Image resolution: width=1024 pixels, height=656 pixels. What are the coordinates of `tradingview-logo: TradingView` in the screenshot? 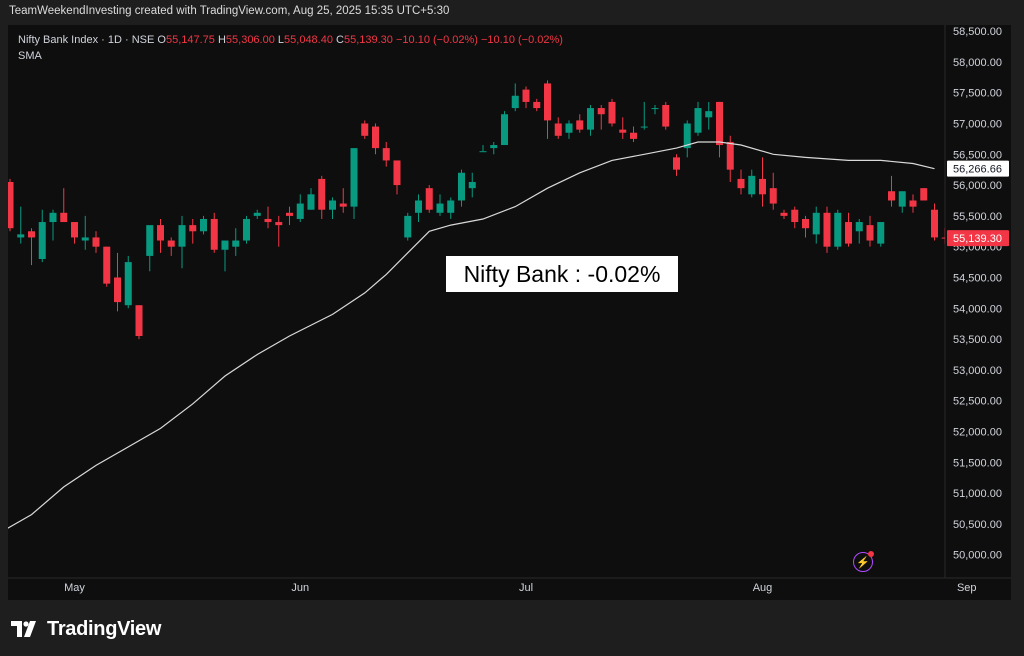 It's located at (86, 629).